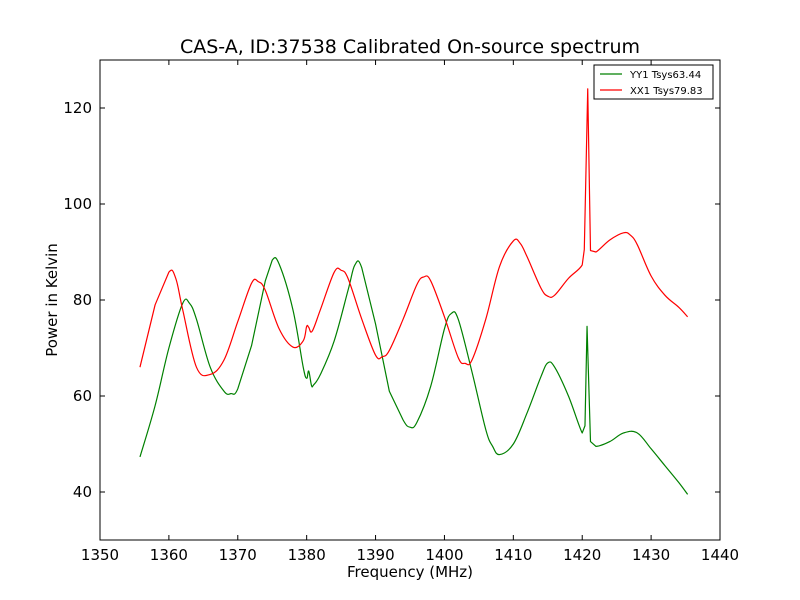 The width and height of the screenshot is (800, 600). I want to click on legend-frame, so click(653, 82).